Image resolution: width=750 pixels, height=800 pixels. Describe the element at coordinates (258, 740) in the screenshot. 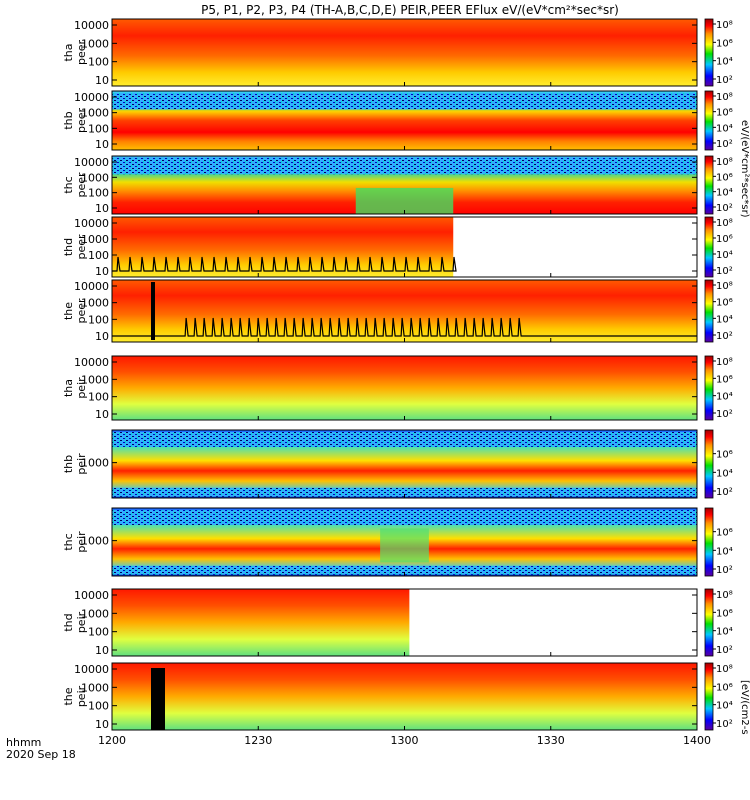

I see `x-tick-label: 1230` at that location.